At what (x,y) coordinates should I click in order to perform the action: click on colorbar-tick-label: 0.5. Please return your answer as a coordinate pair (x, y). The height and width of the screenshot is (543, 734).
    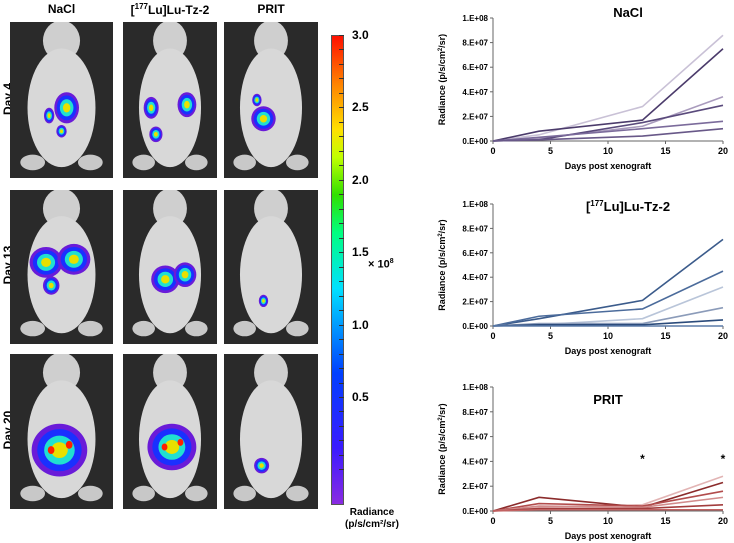
    Looking at the image, I should click on (360, 397).